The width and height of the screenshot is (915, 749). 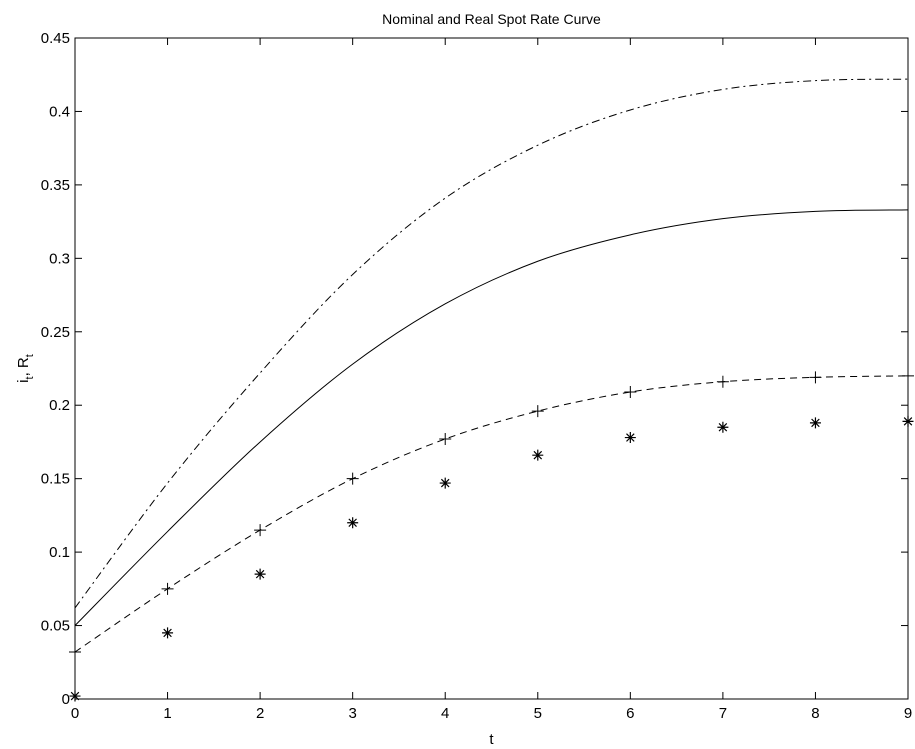 What do you see at coordinates (59, 405) in the screenshot?
I see `y-tick-label: 0.2` at bounding box center [59, 405].